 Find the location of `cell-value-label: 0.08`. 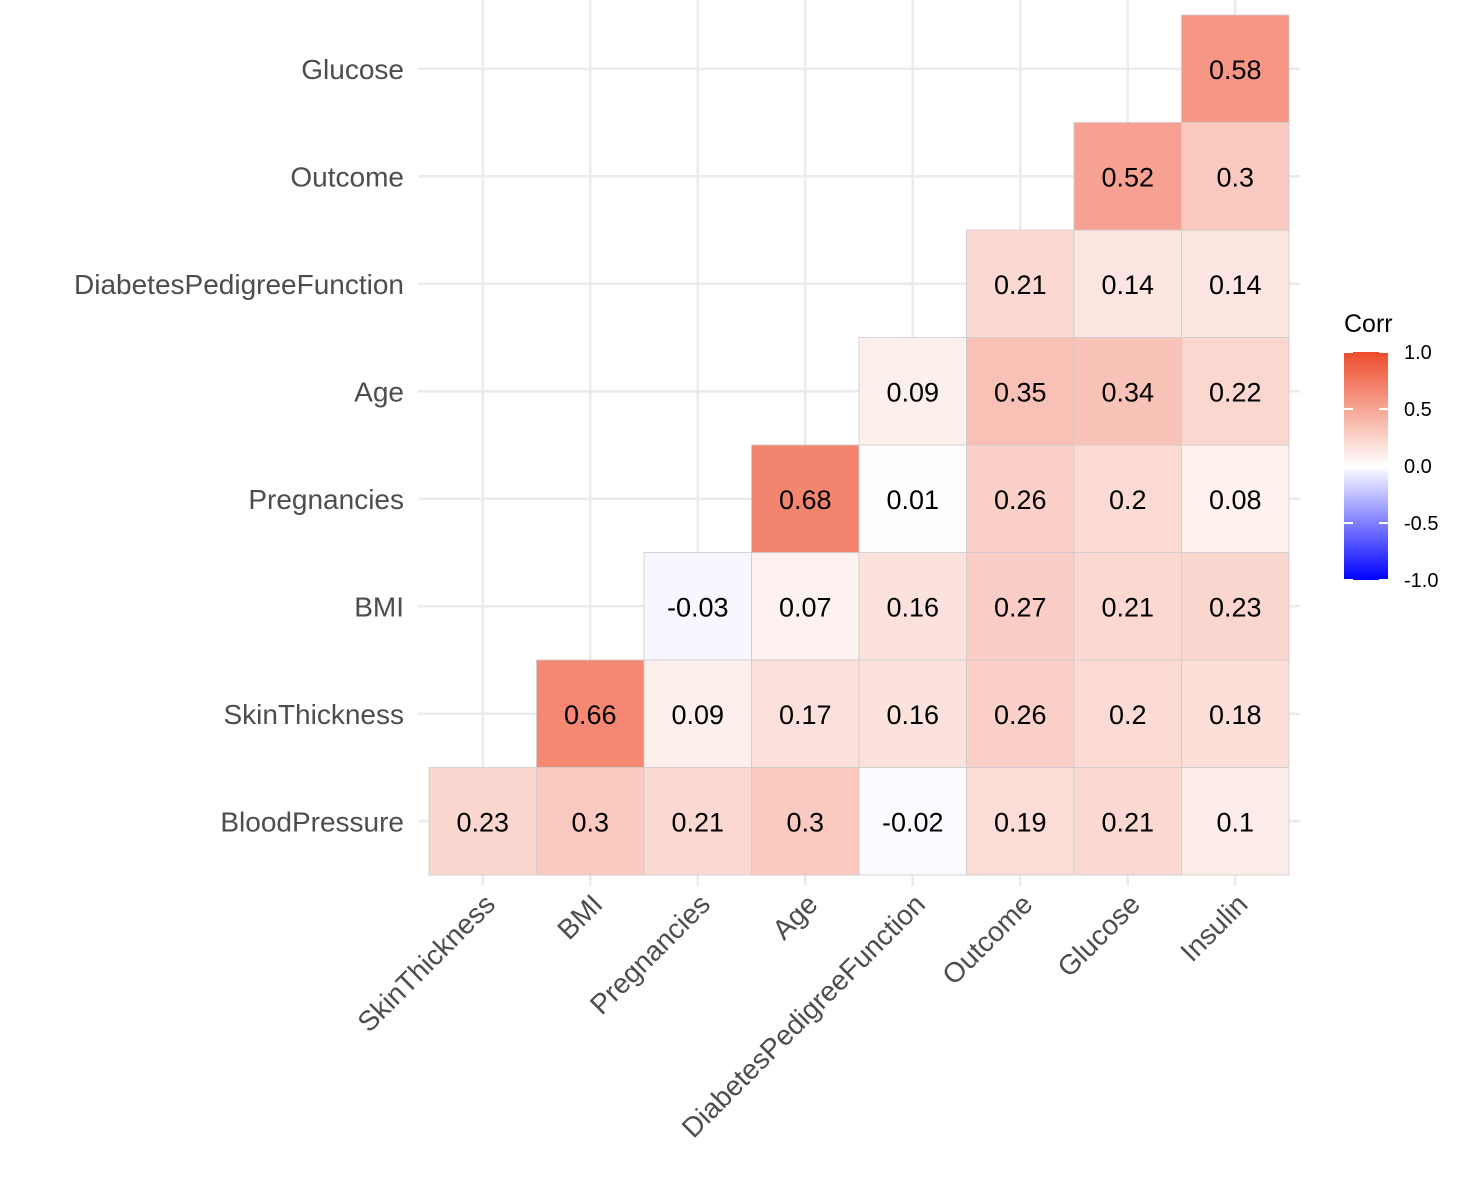

cell-value-label: 0.08 is located at coordinates (1235, 500).